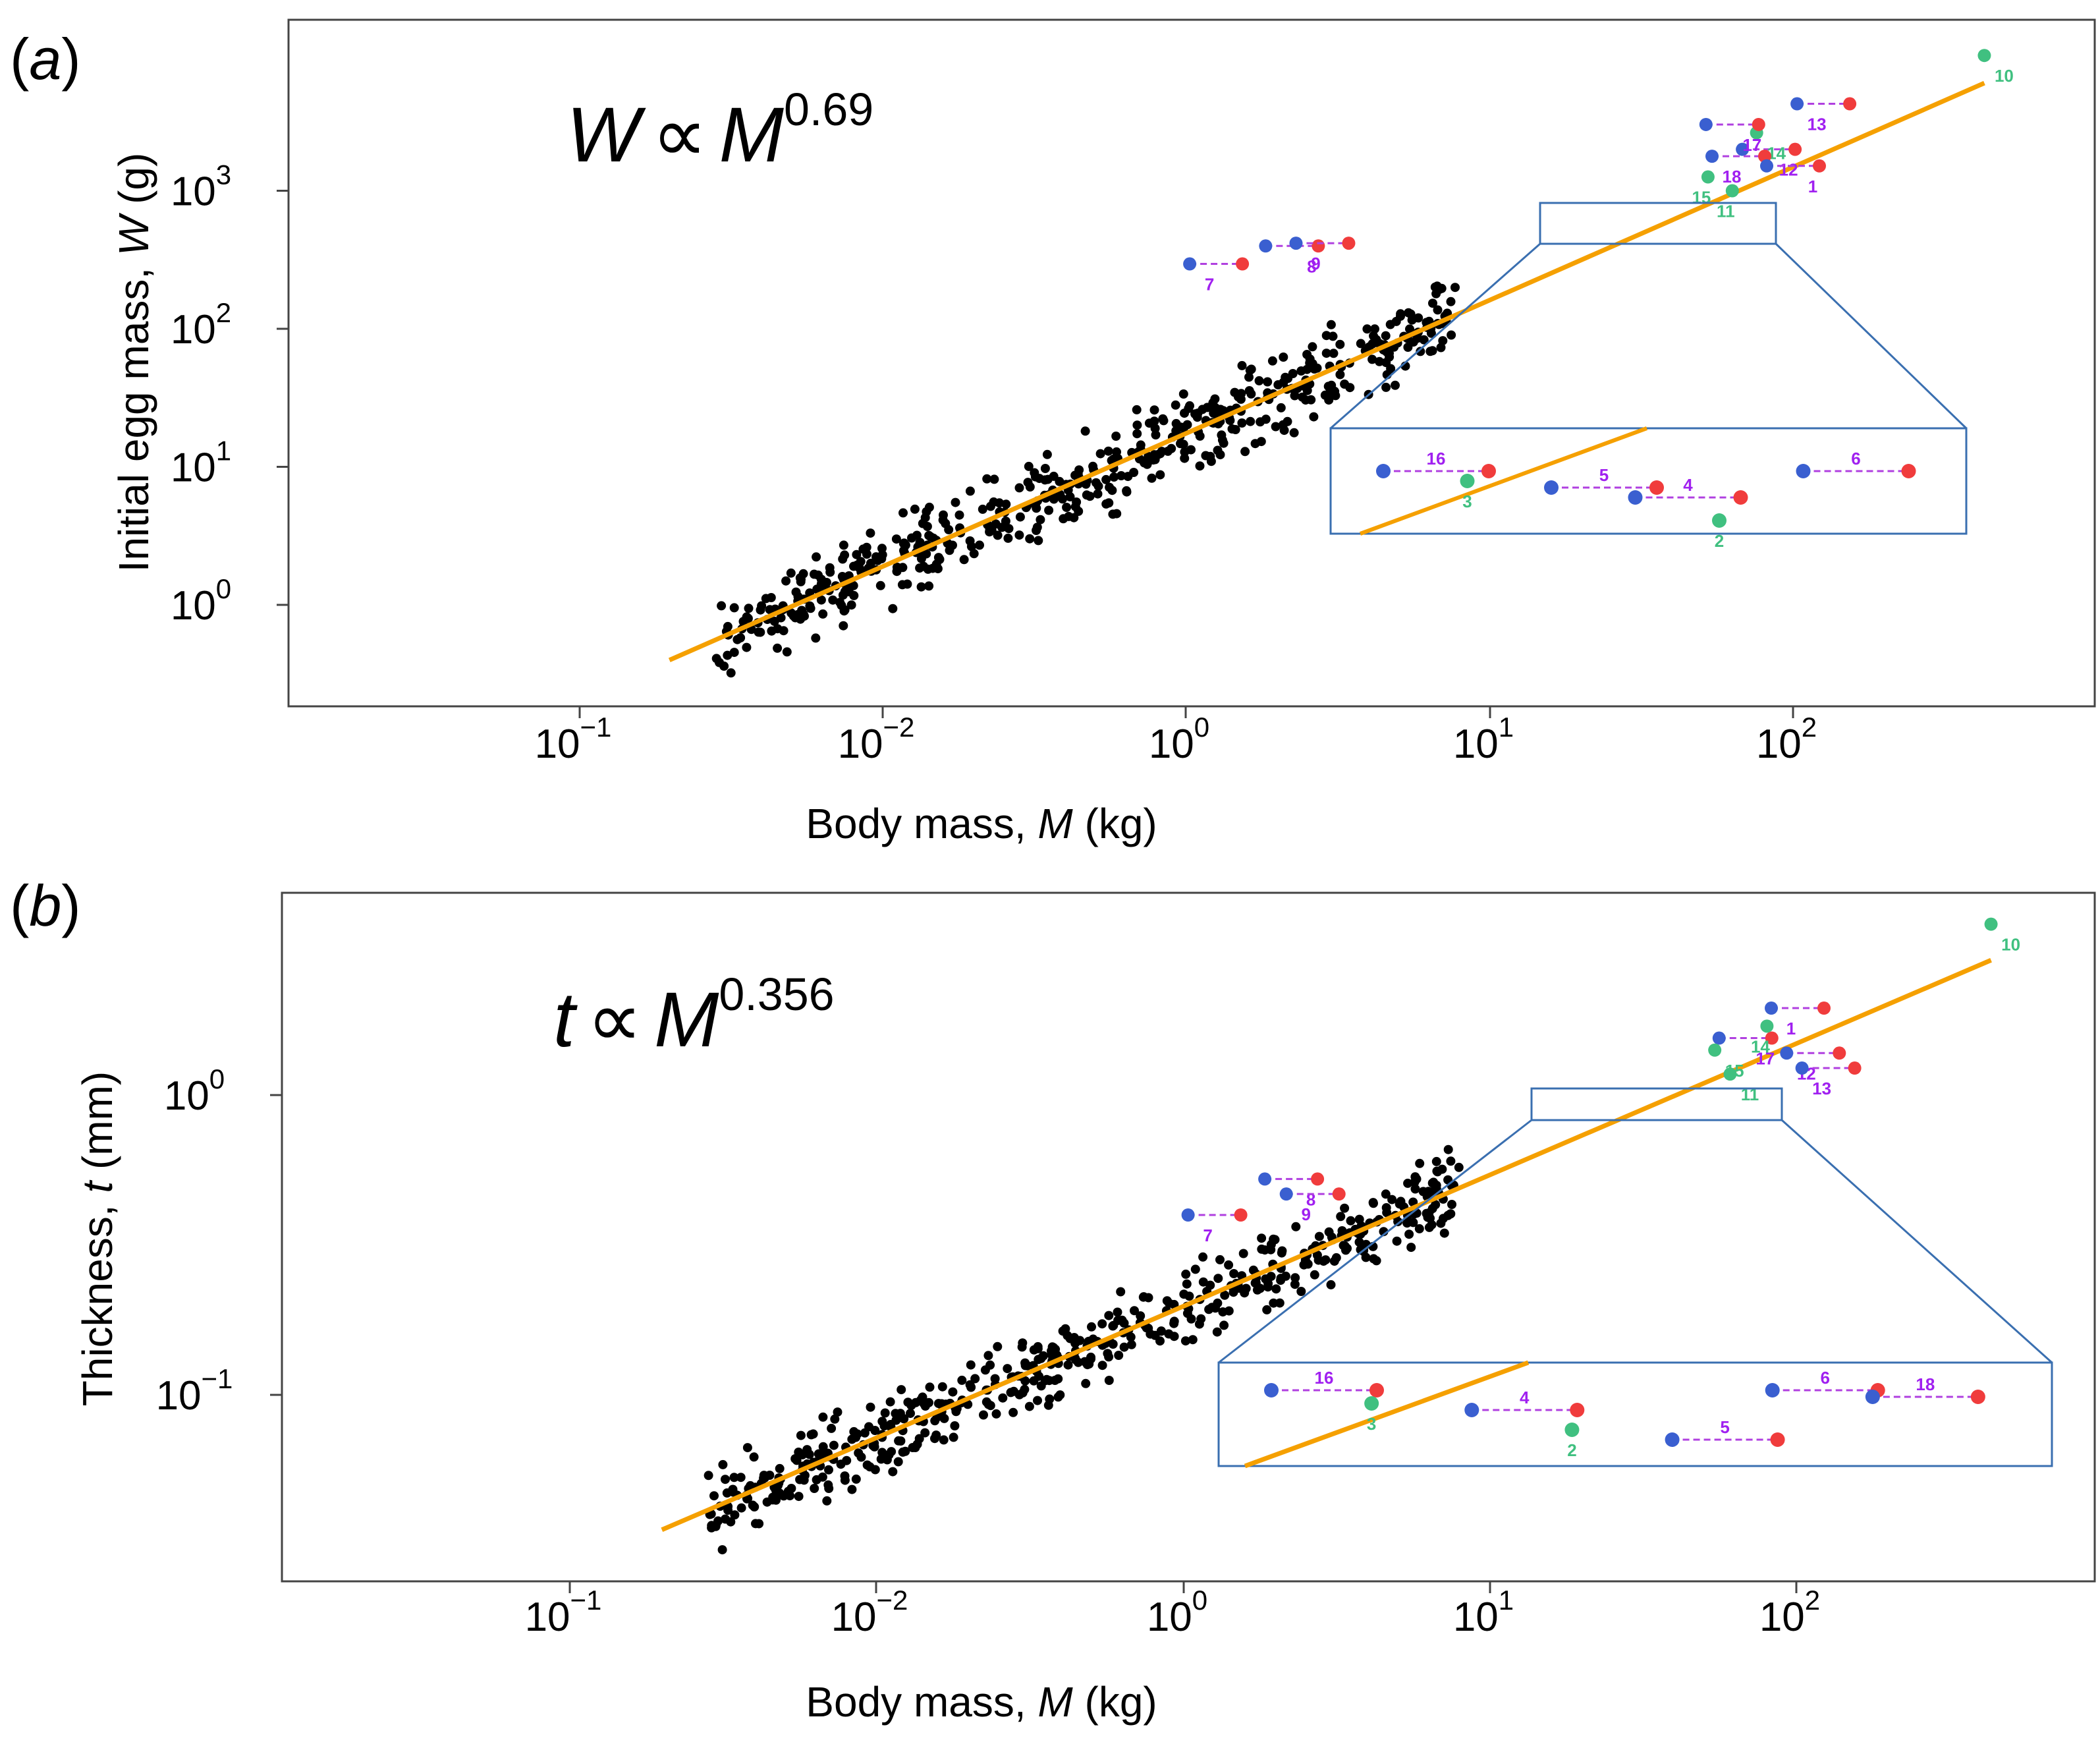  I want to click on x-tick-label: 10⁻², so click(877, 739).